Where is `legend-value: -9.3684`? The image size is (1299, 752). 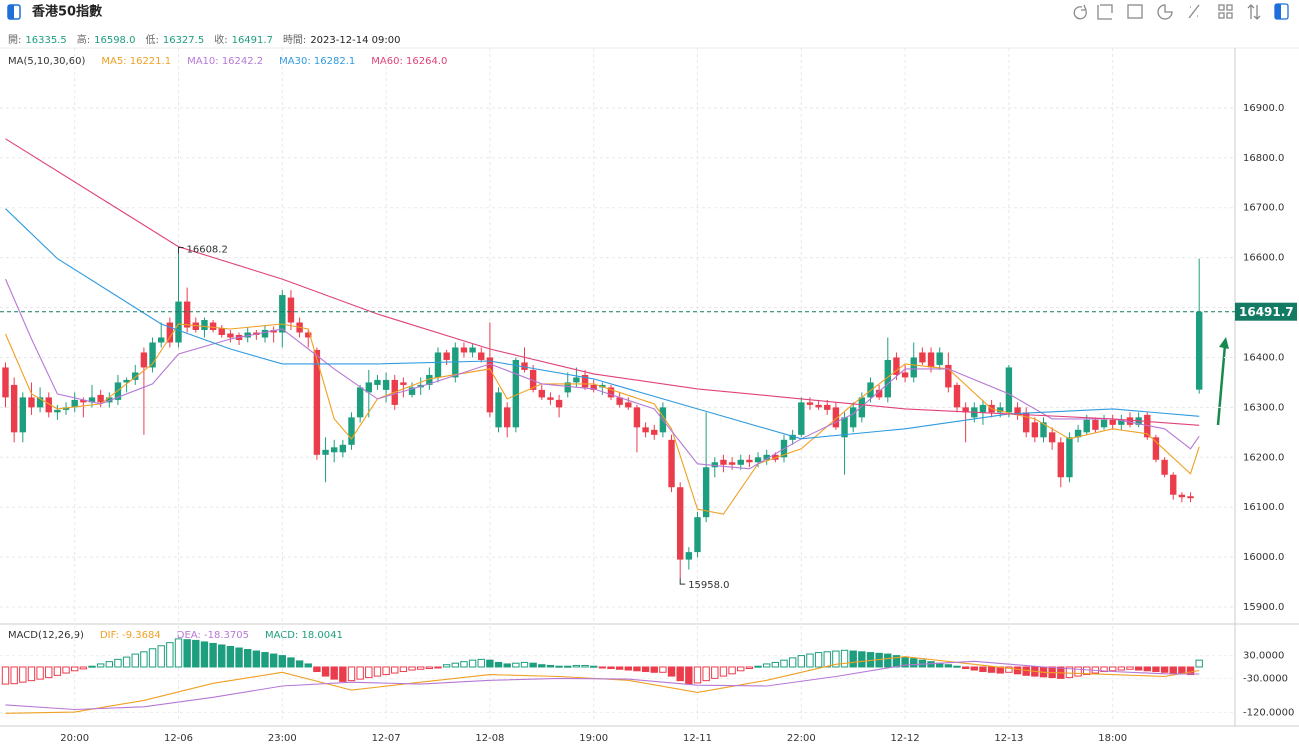 legend-value: -9.3684 is located at coordinates (141, 635).